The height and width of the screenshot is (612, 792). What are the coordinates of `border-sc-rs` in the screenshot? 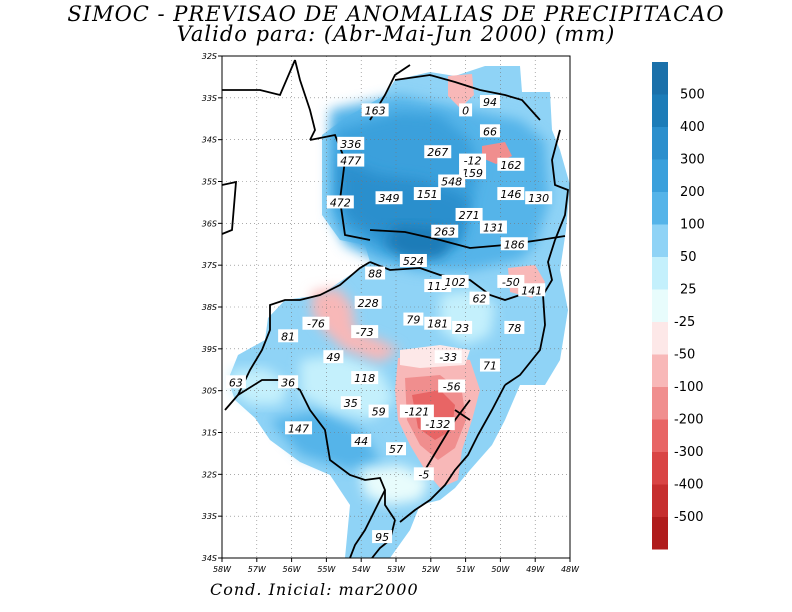 It's located at (455, 281).